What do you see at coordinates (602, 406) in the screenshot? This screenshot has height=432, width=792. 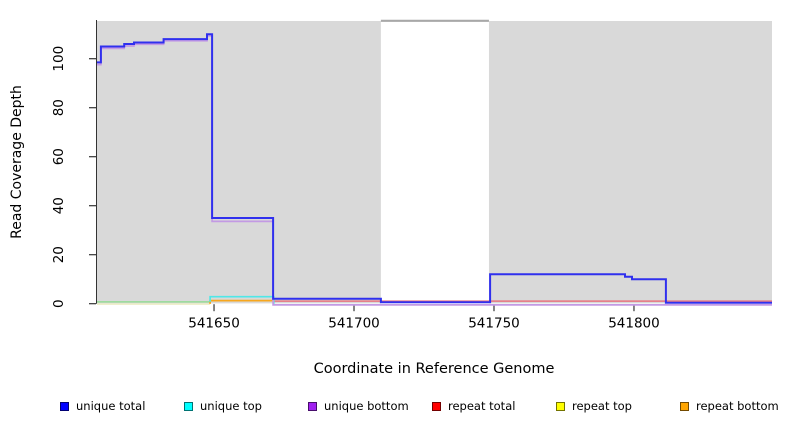 I see `legend-label: repeat top` at bounding box center [602, 406].